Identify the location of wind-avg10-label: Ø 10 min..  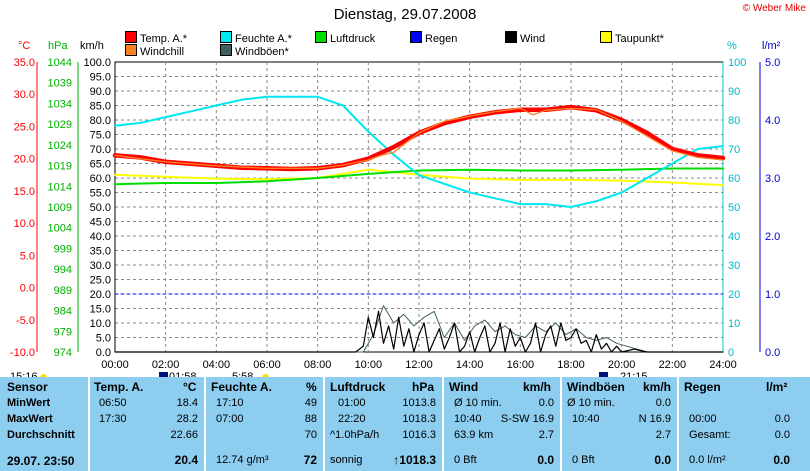
(478, 403).